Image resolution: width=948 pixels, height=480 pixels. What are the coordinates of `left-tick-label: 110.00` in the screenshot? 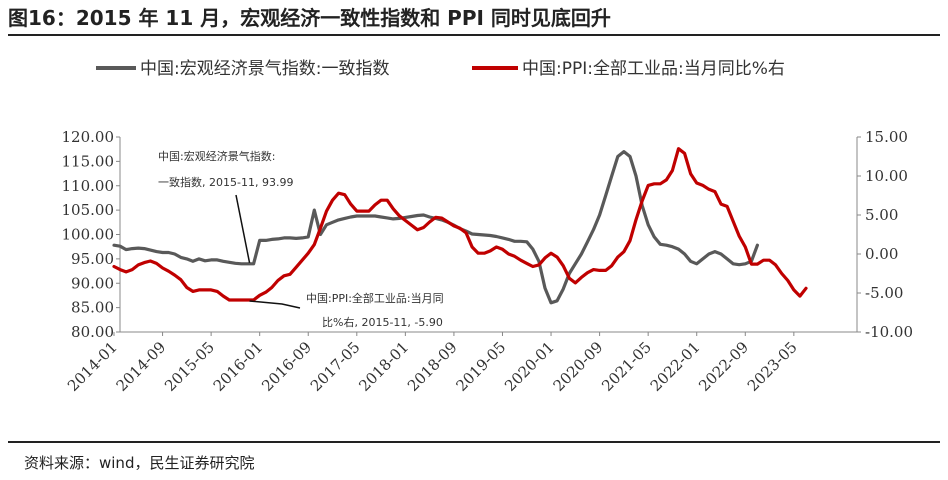 It's located at (88, 186).